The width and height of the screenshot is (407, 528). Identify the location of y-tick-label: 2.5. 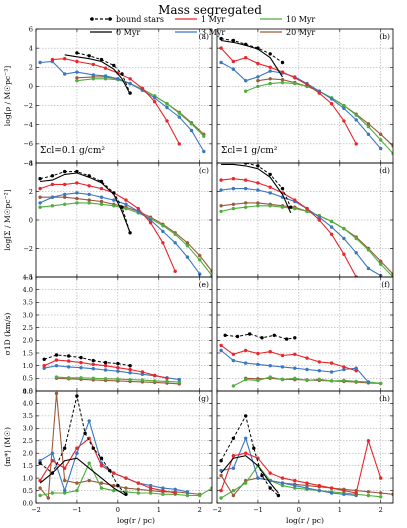
(28, 441).